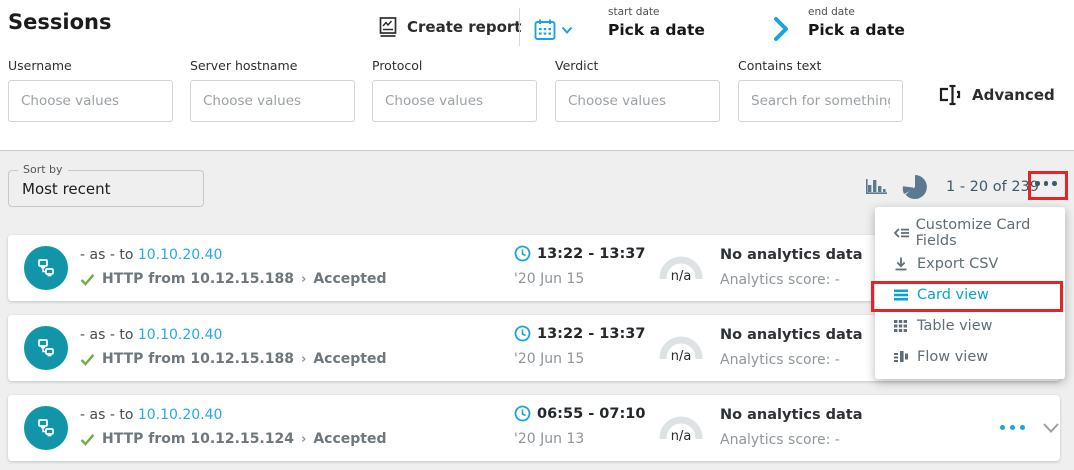 The width and height of the screenshot is (1074, 470). What do you see at coordinates (591, 413) in the screenshot?
I see `session-time-range: 06:55 - 07:10` at bounding box center [591, 413].